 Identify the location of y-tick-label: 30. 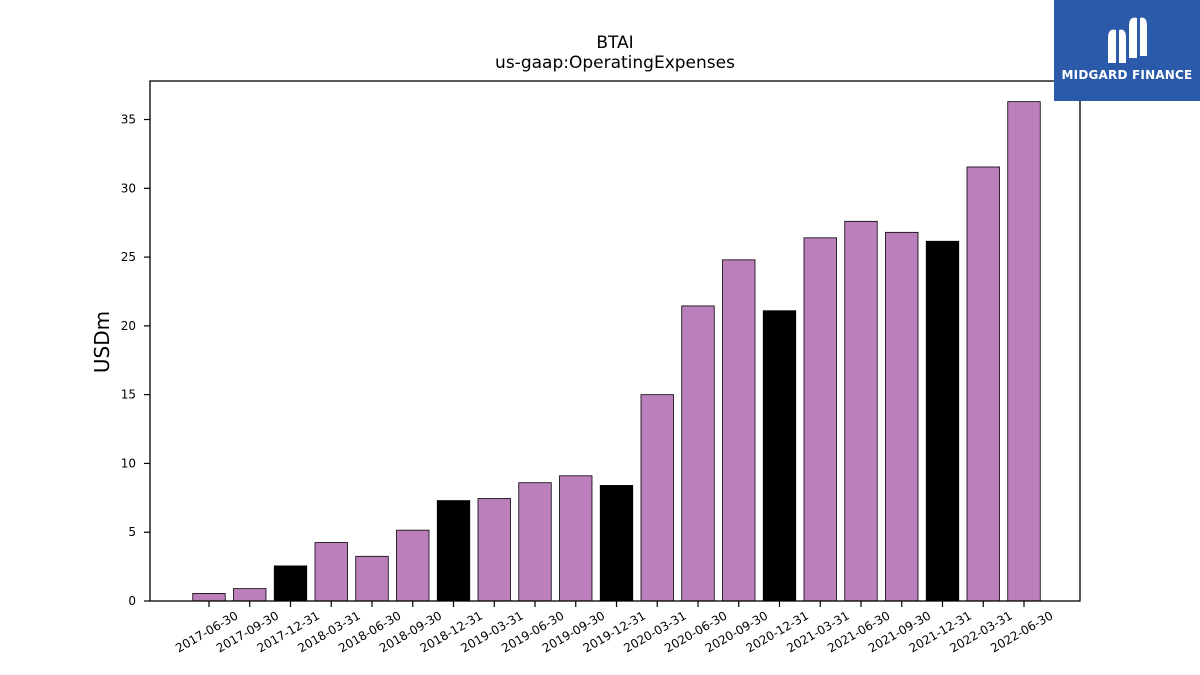
(128, 188).